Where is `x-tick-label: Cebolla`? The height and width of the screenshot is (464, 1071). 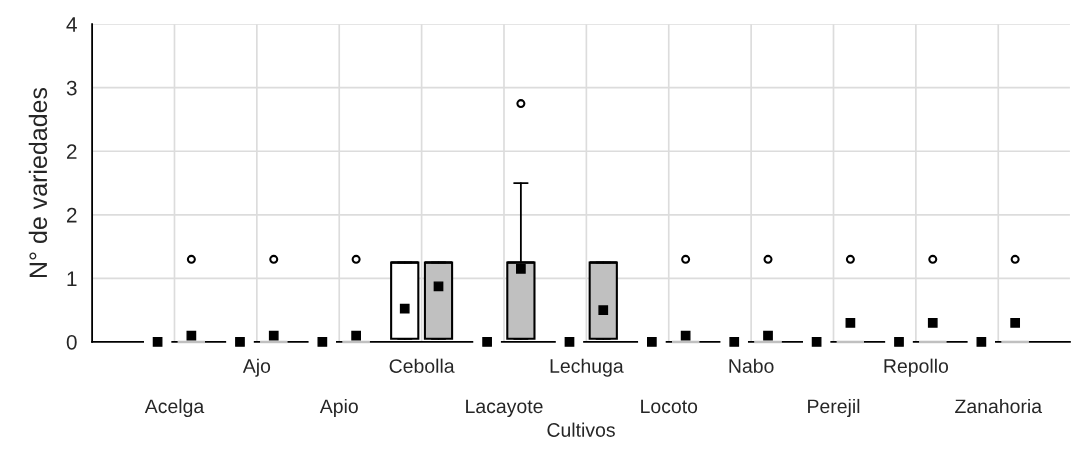
x-tick-label: Cebolla is located at coordinates (422, 365).